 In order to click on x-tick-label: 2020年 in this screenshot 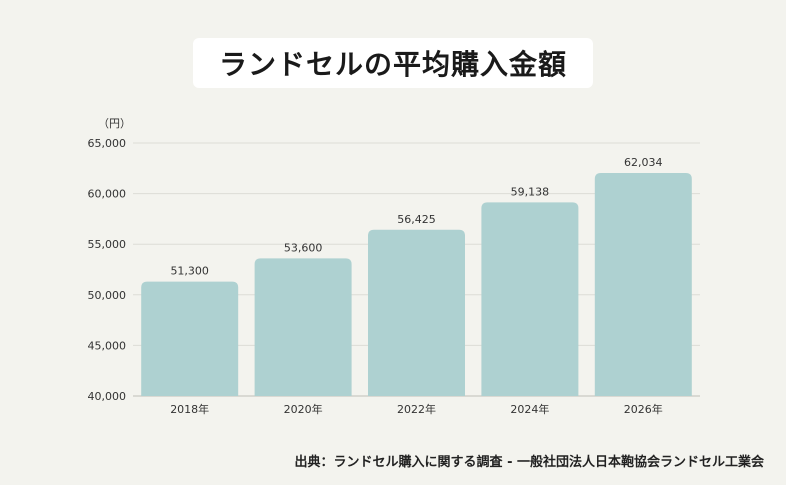, I will do `click(303, 409)`.